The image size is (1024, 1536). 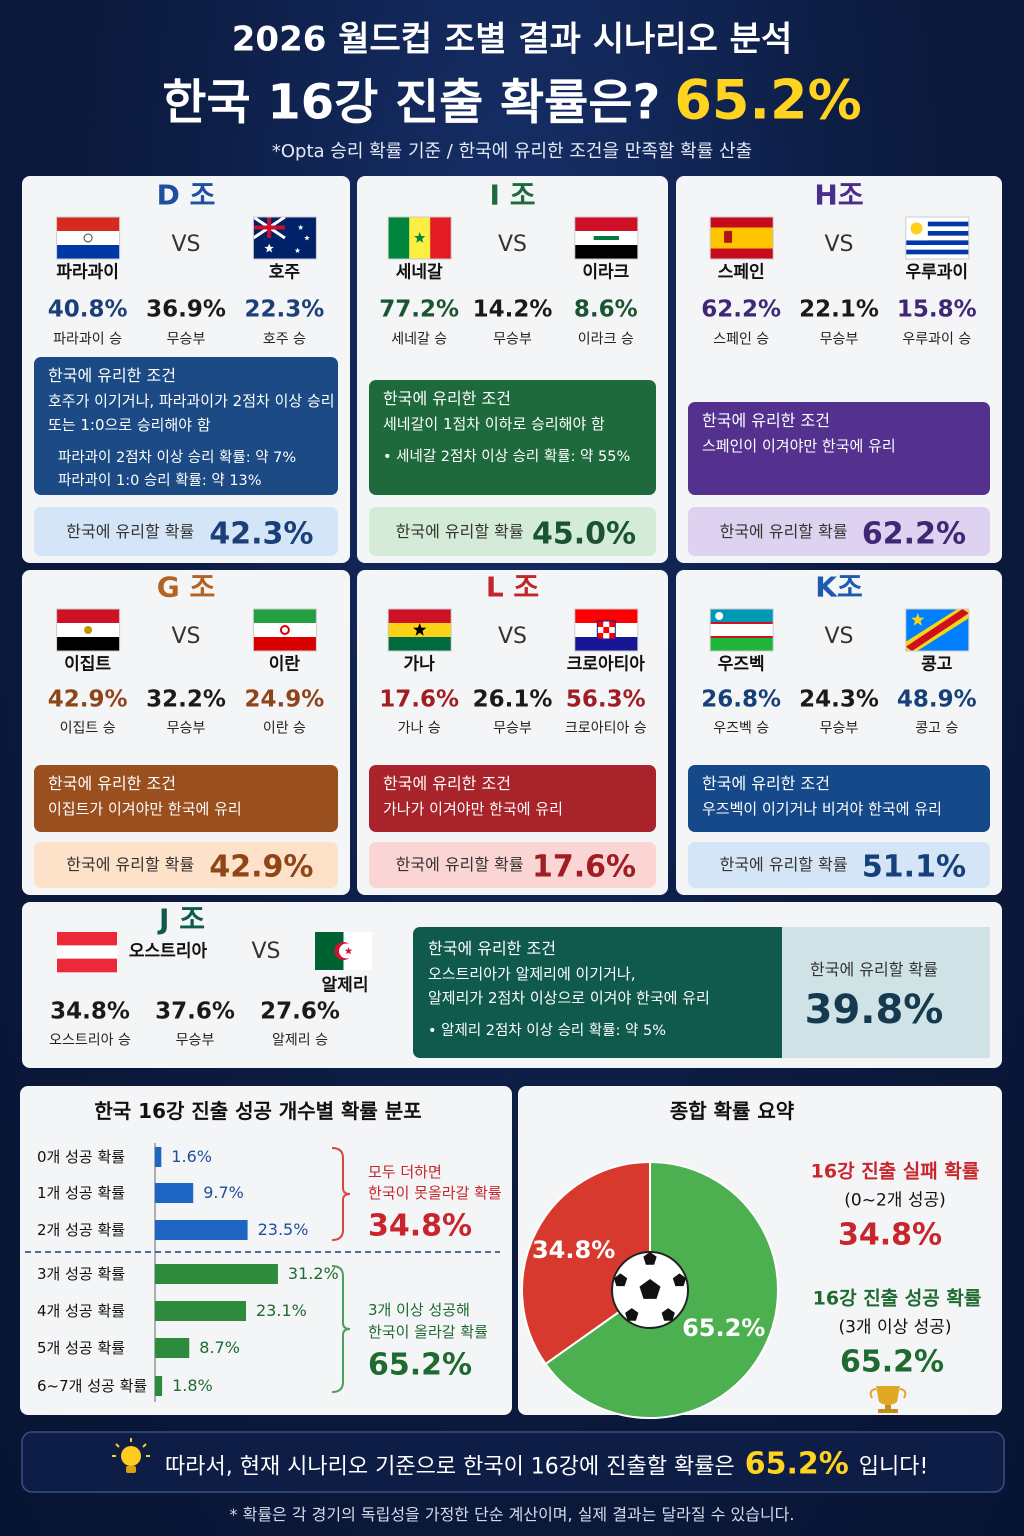 What do you see at coordinates (839, 587) in the screenshot?
I see `group-name: K조` at bounding box center [839, 587].